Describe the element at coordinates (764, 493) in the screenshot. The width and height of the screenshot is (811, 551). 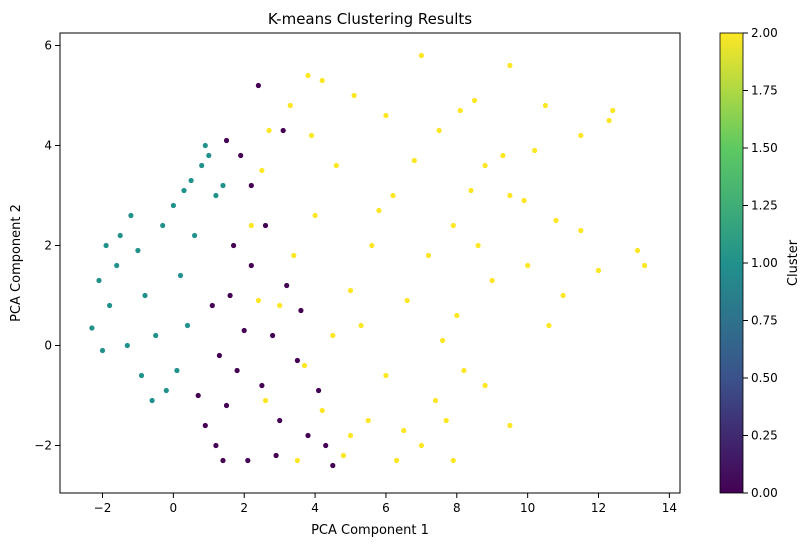
I see `colorbar-tick-label: 0.00` at that location.